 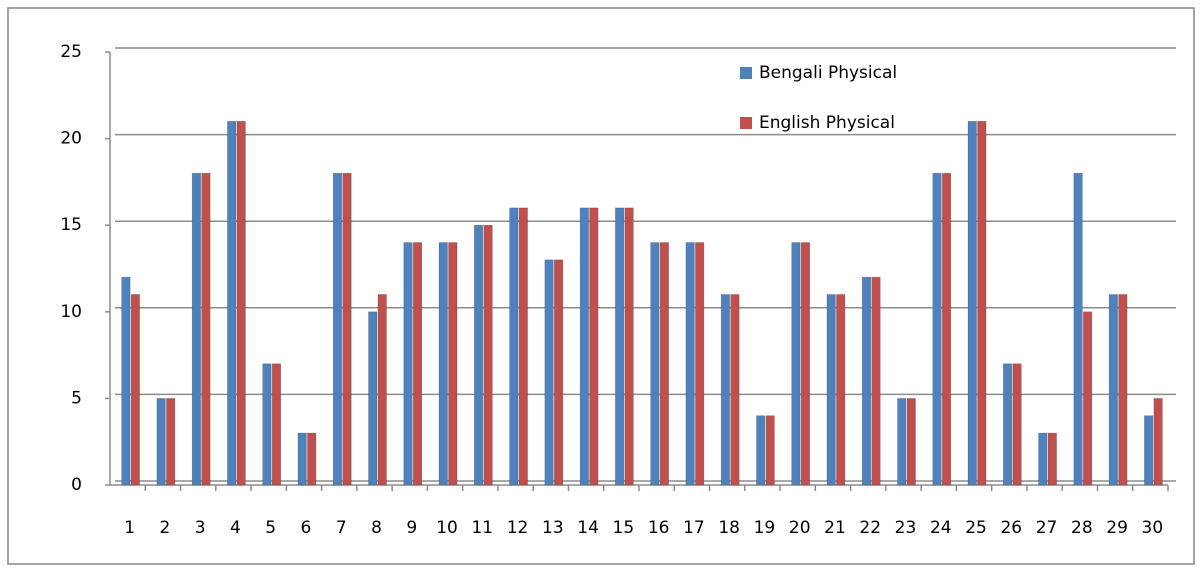 I want to click on x-tick-label: 22, so click(x=870, y=528).